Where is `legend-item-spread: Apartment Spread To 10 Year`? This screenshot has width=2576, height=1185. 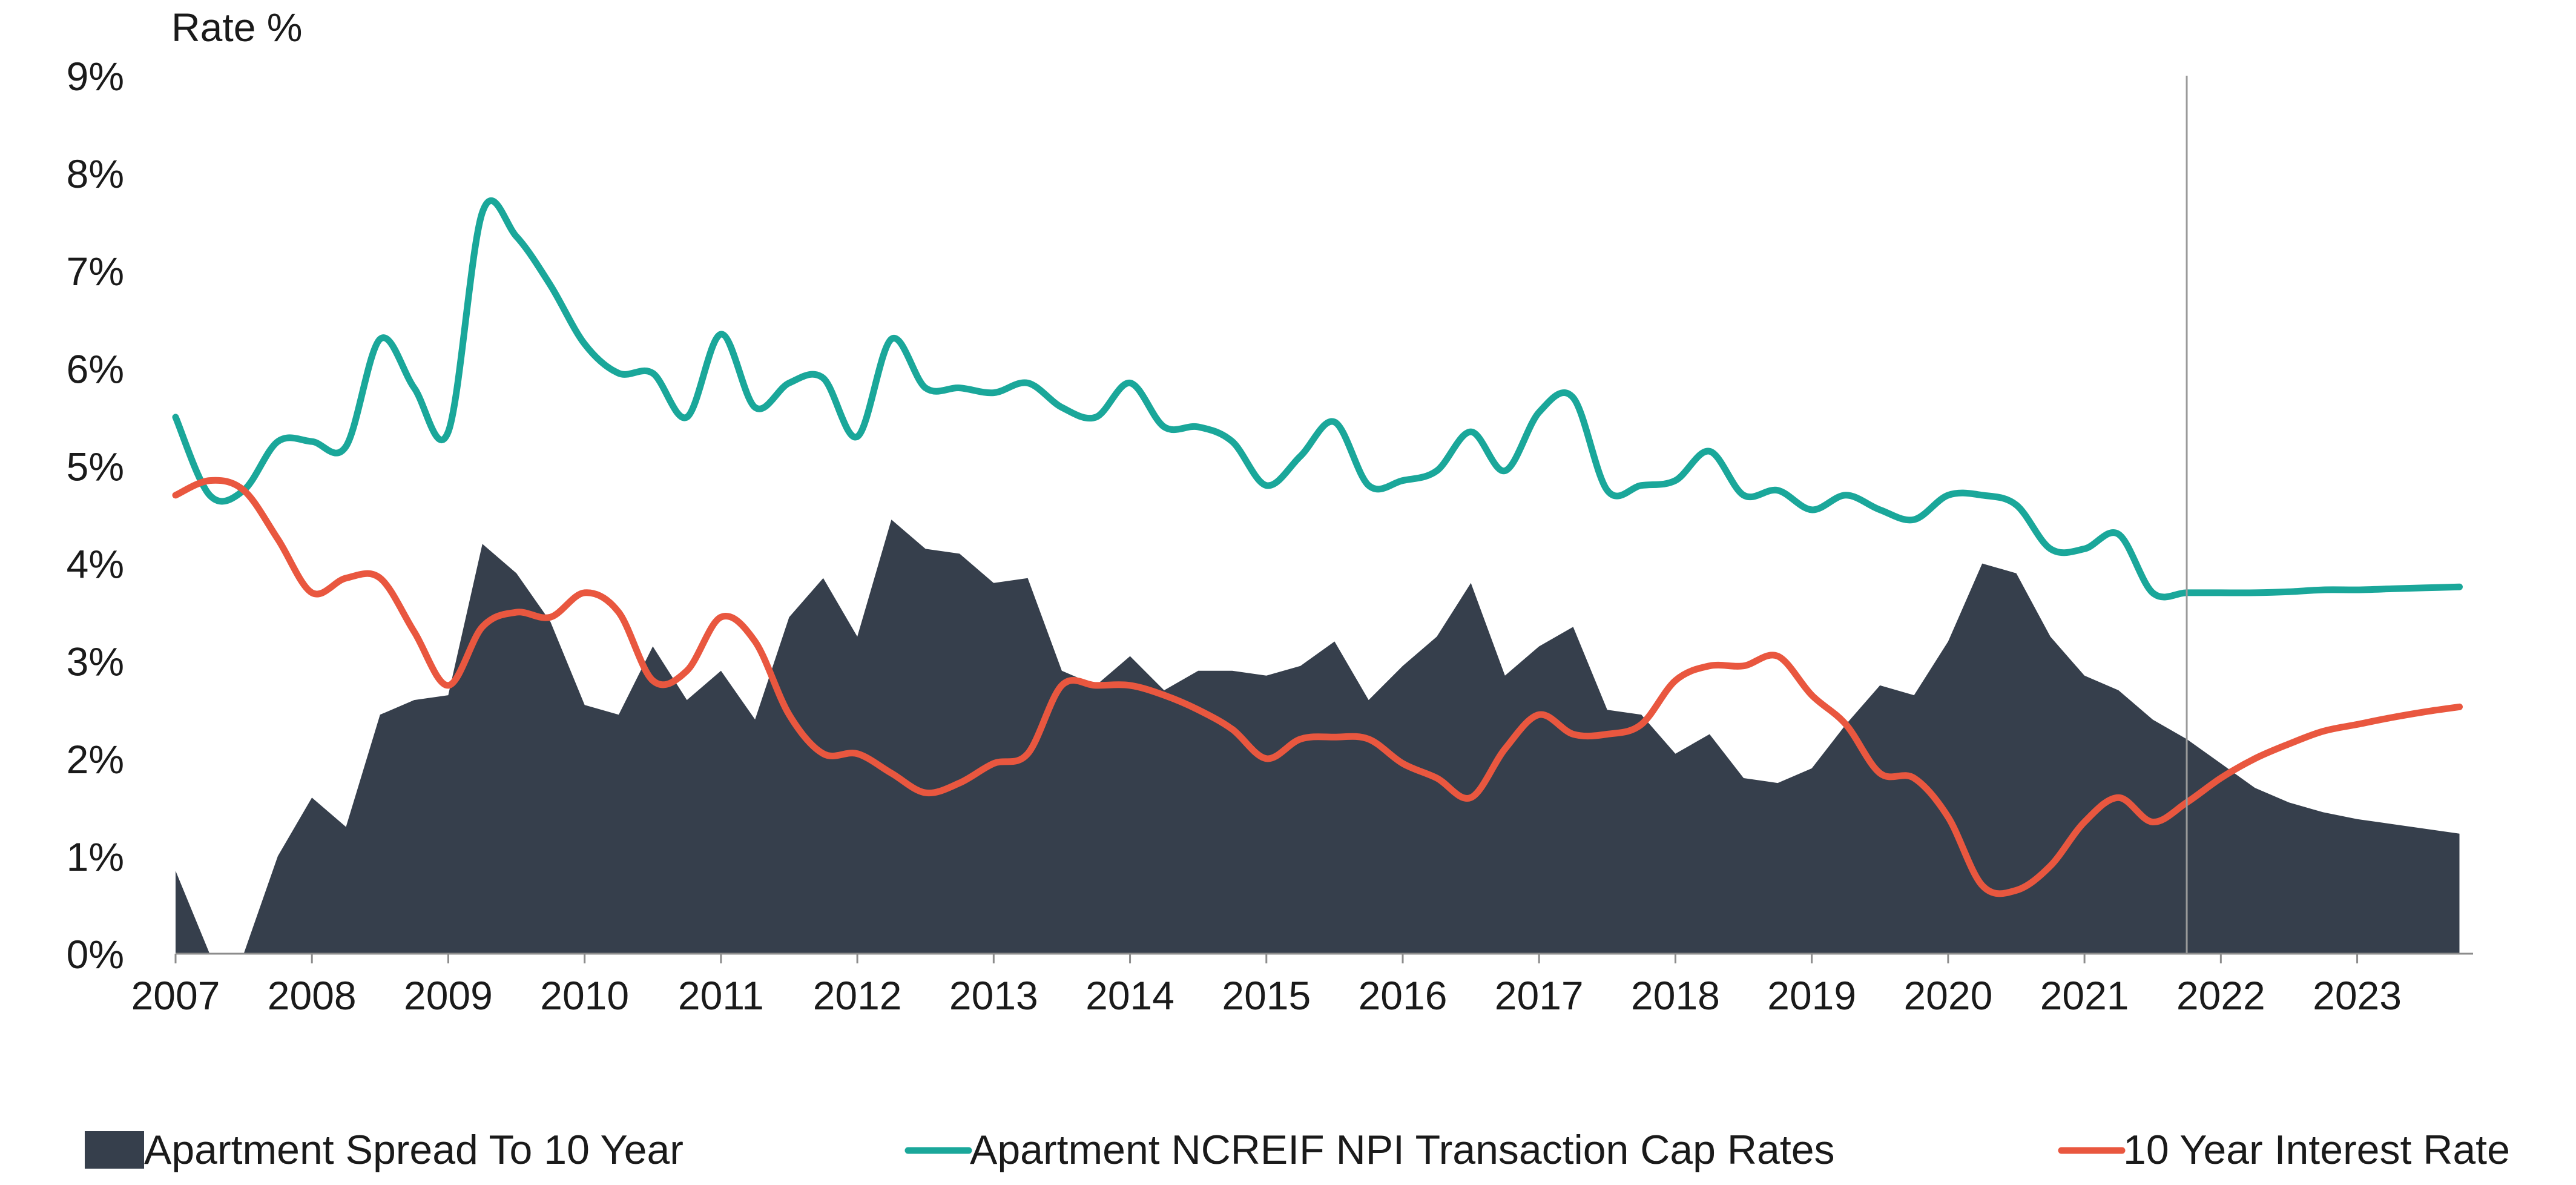 legend-item-spread: Apartment Spread To 10 Year is located at coordinates (384, 1150).